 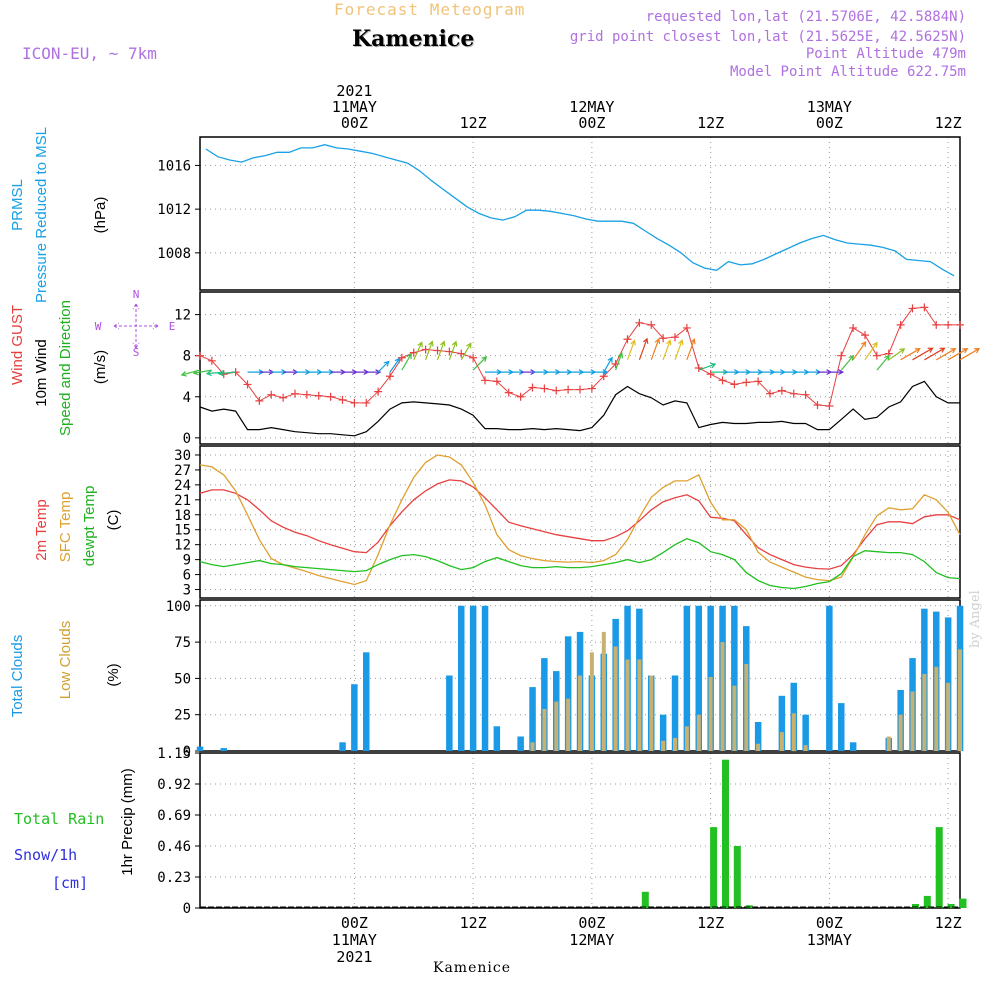 What do you see at coordinates (41, 215) in the screenshot?
I see `ylabel-pressure: Pressure Reduced to MSL` at bounding box center [41, 215].